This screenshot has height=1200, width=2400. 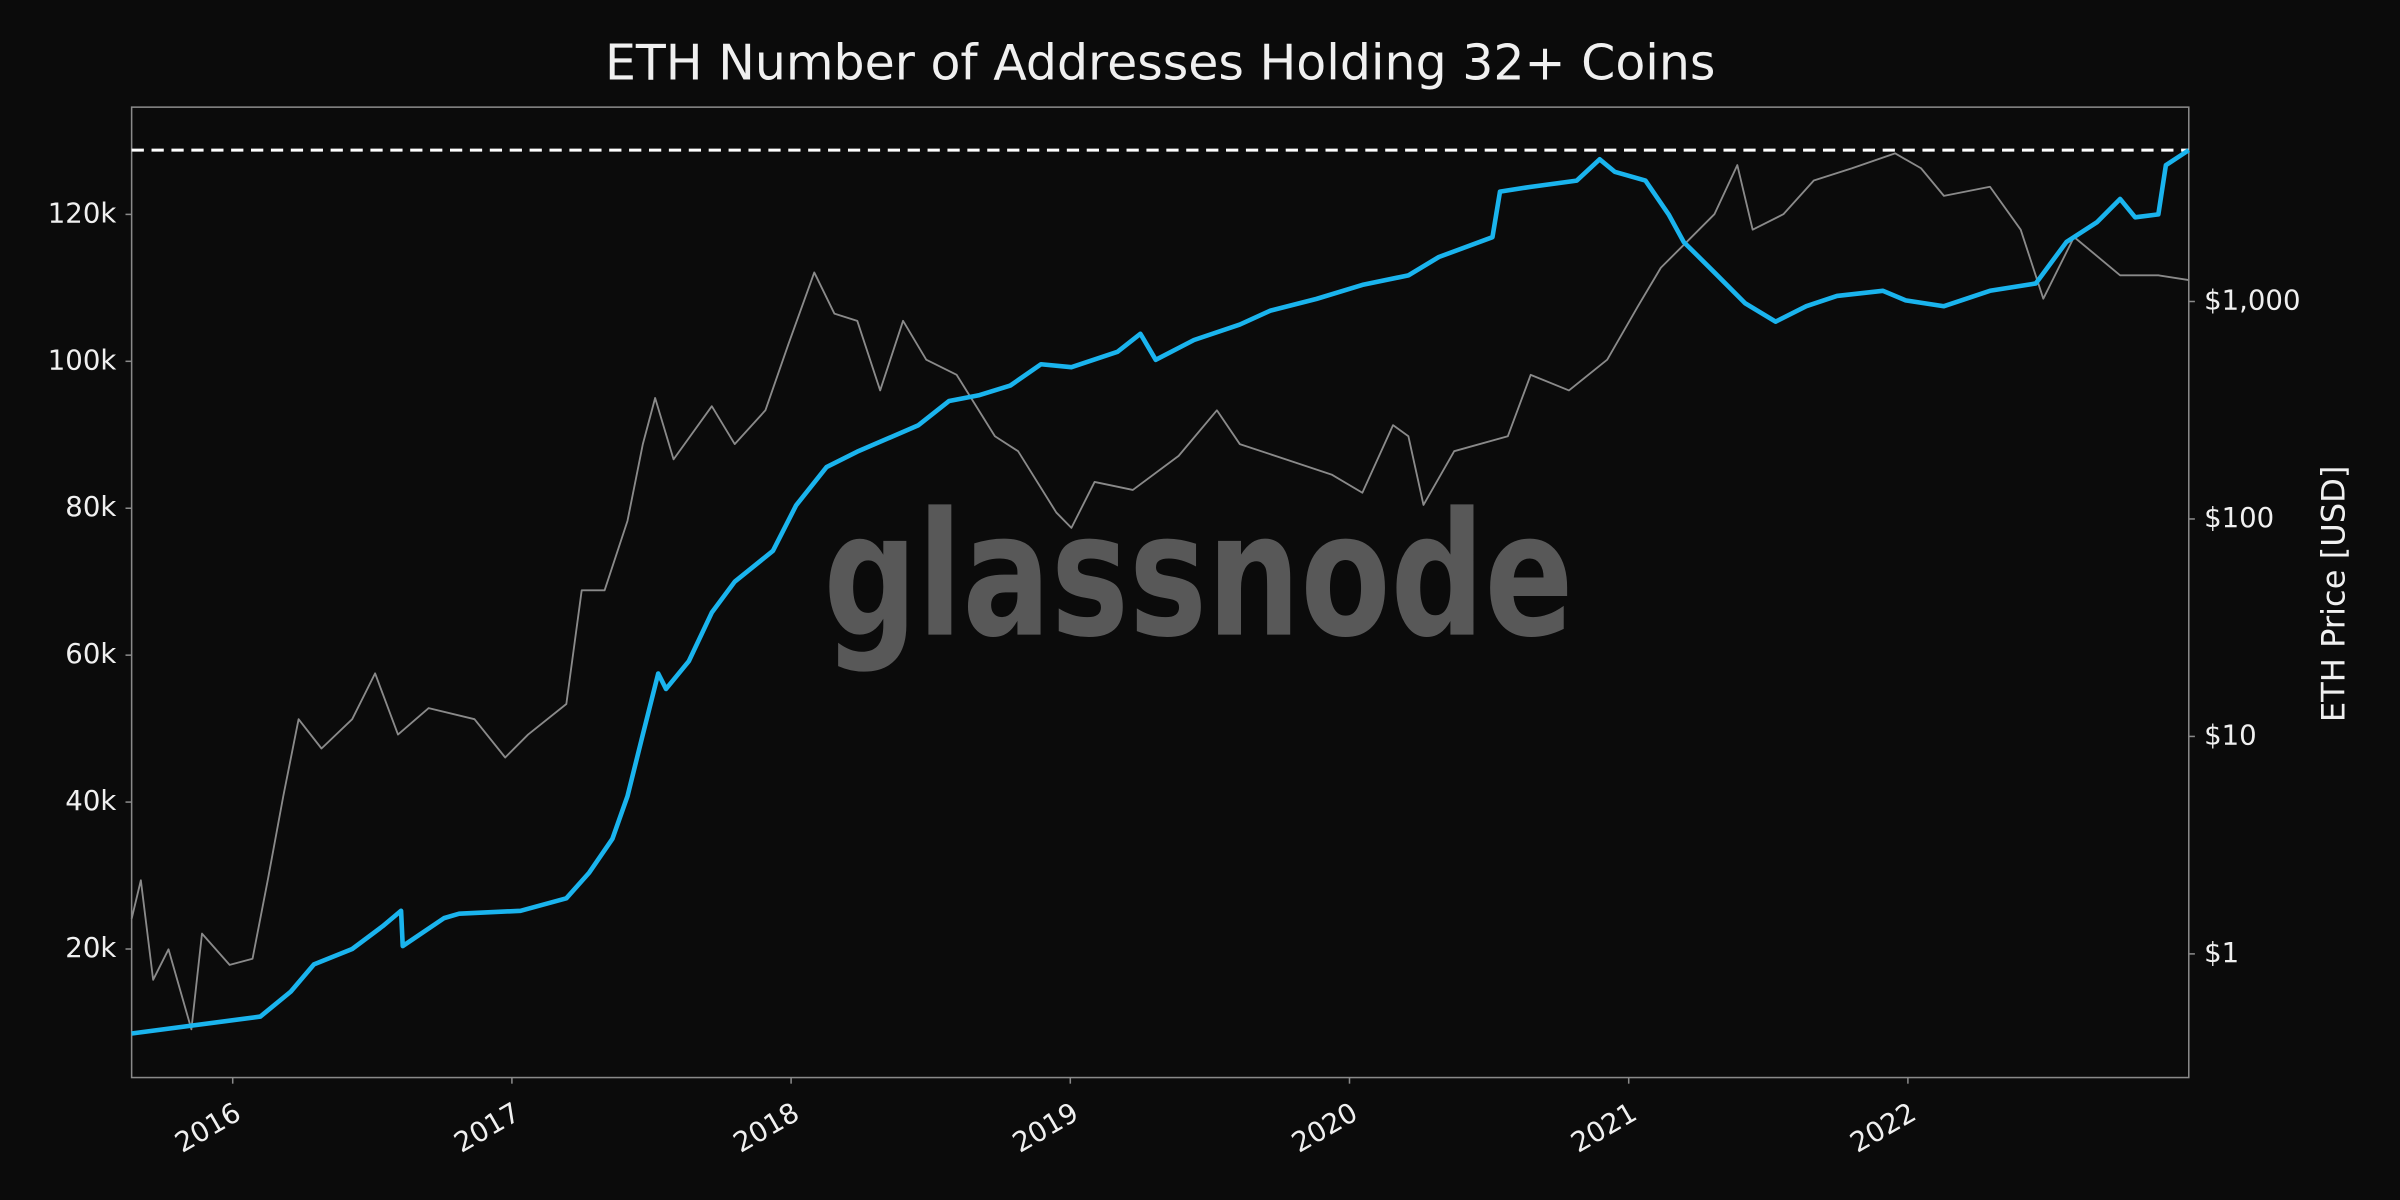 What do you see at coordinates (90, 948) in the screenshot?
I see `y-tick-label: 20k` at bounding box center [90, 948].